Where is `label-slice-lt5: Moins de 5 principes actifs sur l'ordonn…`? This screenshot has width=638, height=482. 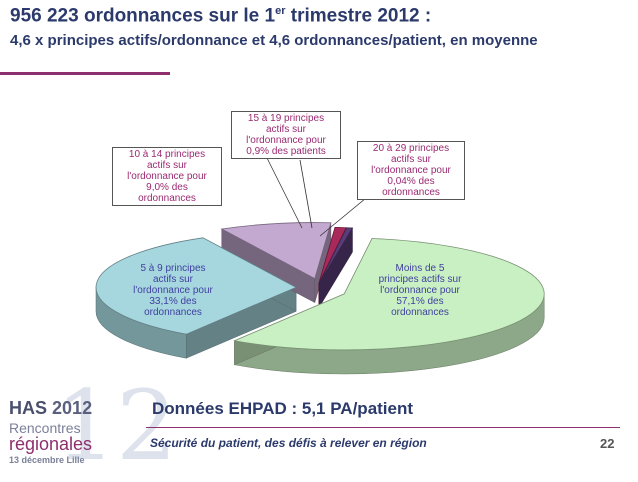 label-slice-lt5: Moins de 5 principes actifs sur l'ordonn… is located at coordinates (420, 290).